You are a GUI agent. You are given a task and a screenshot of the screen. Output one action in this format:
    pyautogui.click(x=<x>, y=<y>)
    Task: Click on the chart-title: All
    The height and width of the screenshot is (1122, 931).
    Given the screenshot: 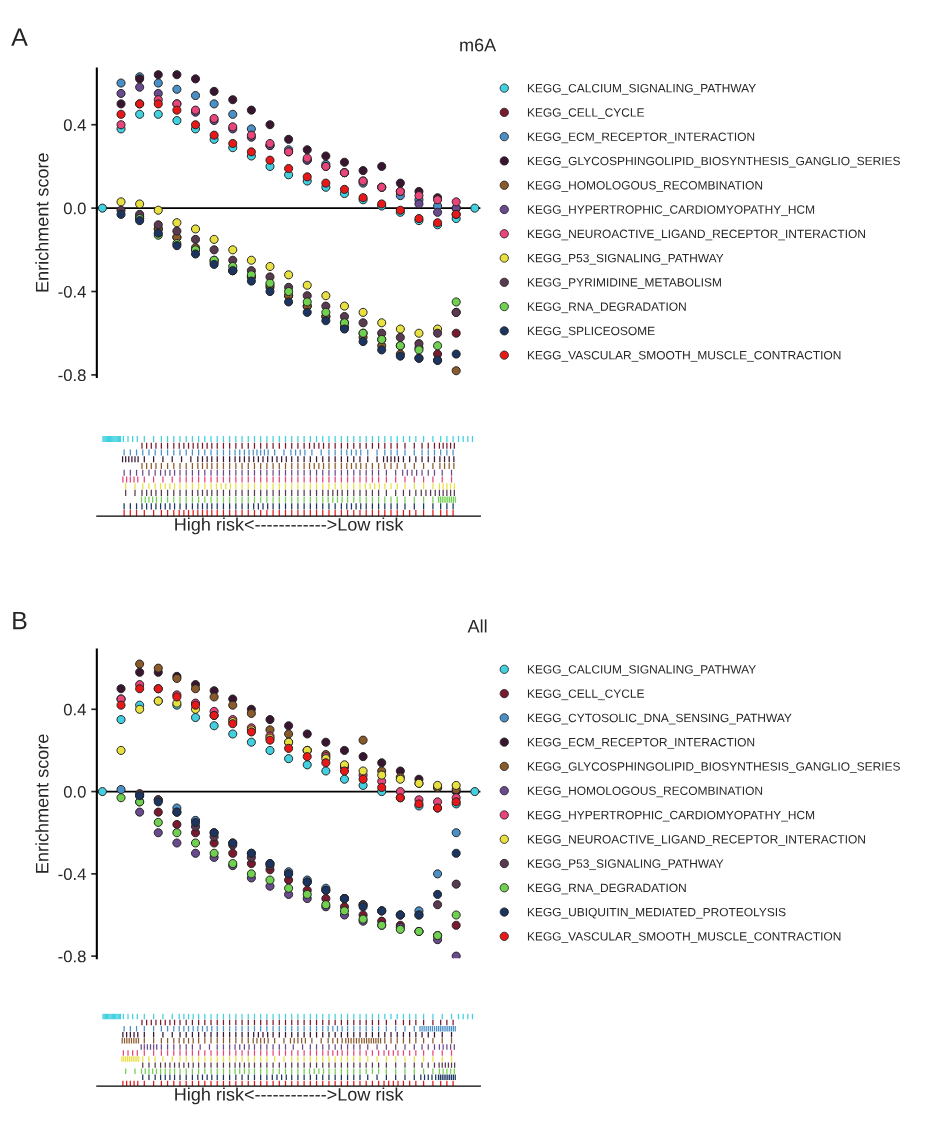 What is the action you would take?
    pyautogui.click(x=477, y=626)
    